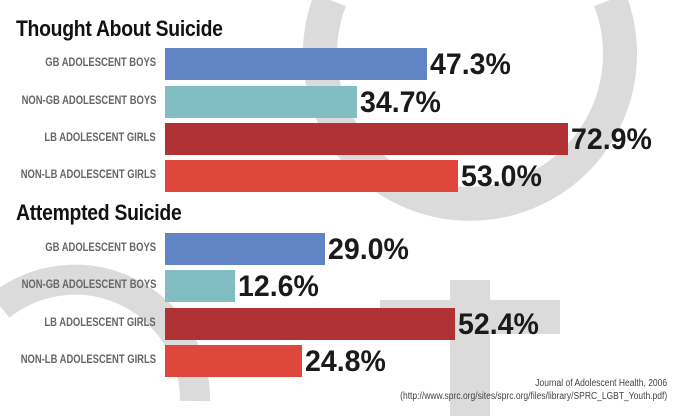  I want to click on data-label: 72.9%, so click(611, 139).